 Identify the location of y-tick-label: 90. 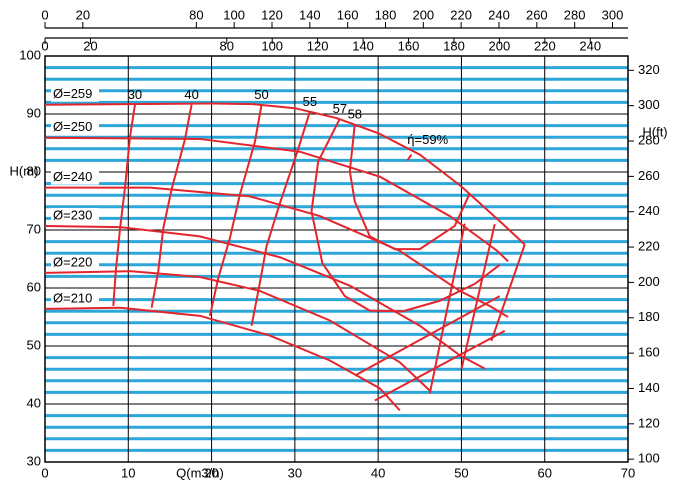
(34, 112).